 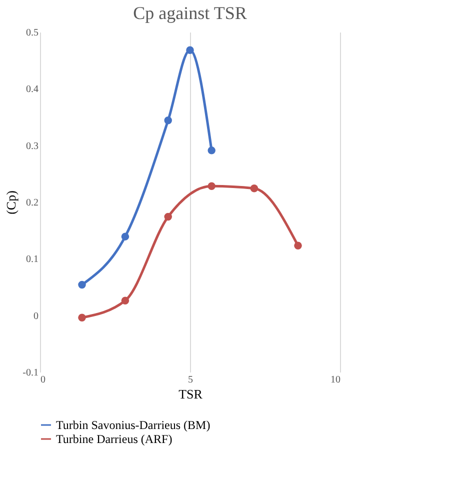 I want to click on chart-title: Cp against TSR, so click(x=190, y=13).